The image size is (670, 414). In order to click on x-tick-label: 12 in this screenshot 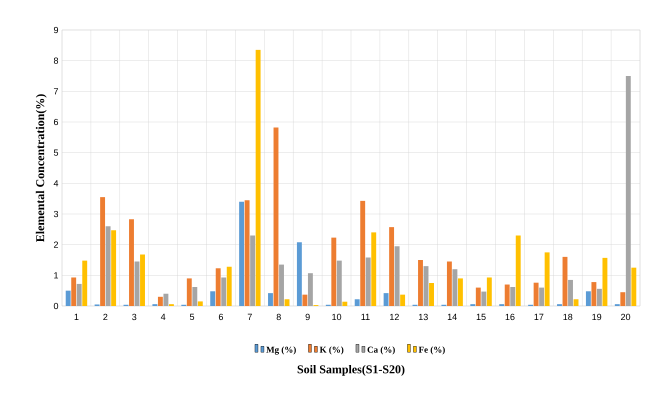, I will do `click(394, 317)`.